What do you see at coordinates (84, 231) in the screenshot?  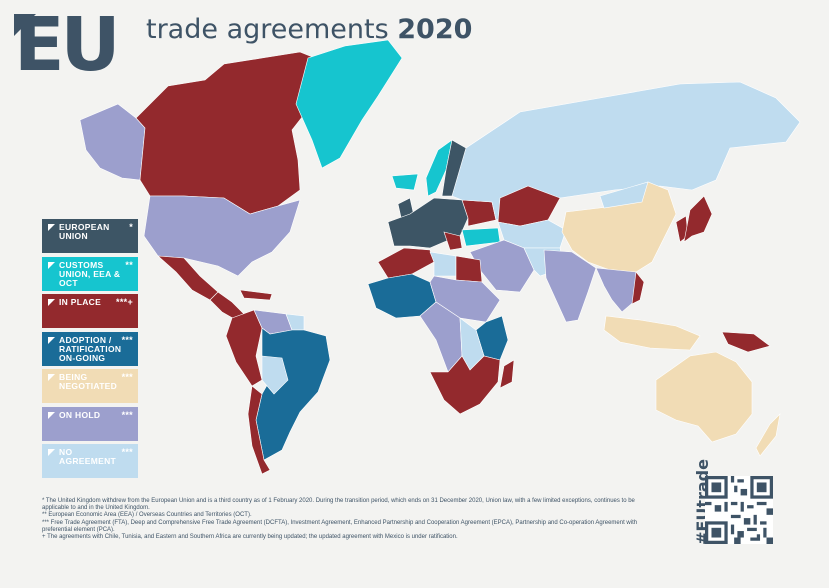 I see `legend-label: European Union` at bounding box center [84, 231].